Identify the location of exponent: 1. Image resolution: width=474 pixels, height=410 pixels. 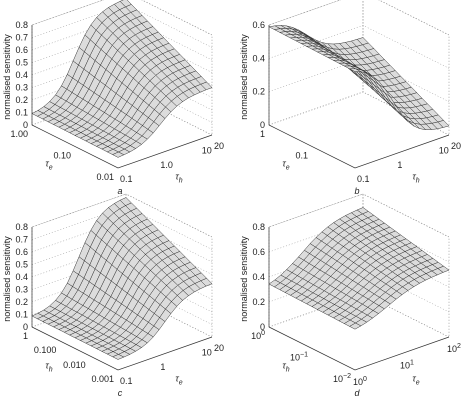
(412, 363).